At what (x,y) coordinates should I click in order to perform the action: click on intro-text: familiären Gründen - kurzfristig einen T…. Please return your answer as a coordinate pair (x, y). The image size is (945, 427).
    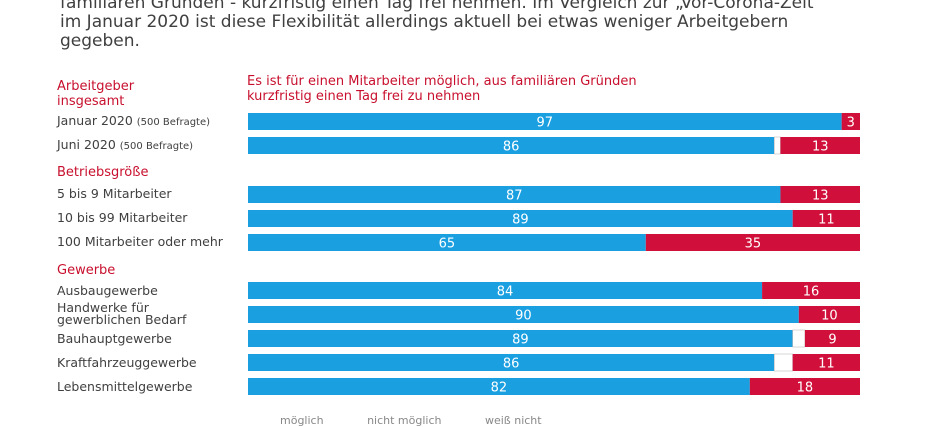
    Looking at the image, I should click on (490, 25).